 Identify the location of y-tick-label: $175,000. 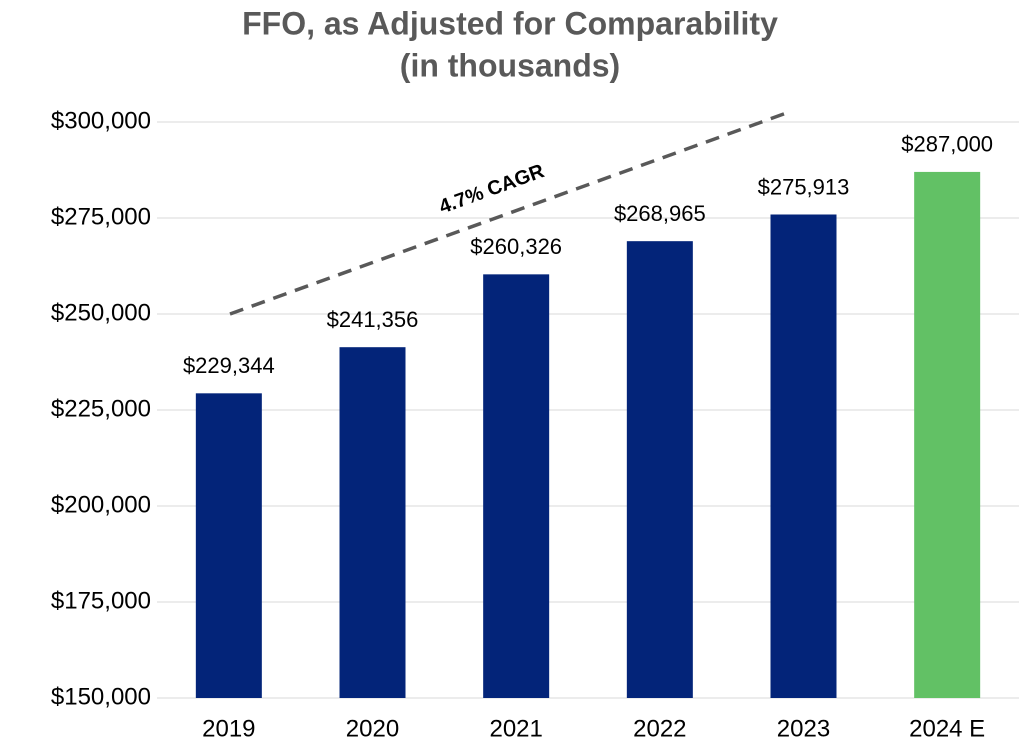
(101, 600).